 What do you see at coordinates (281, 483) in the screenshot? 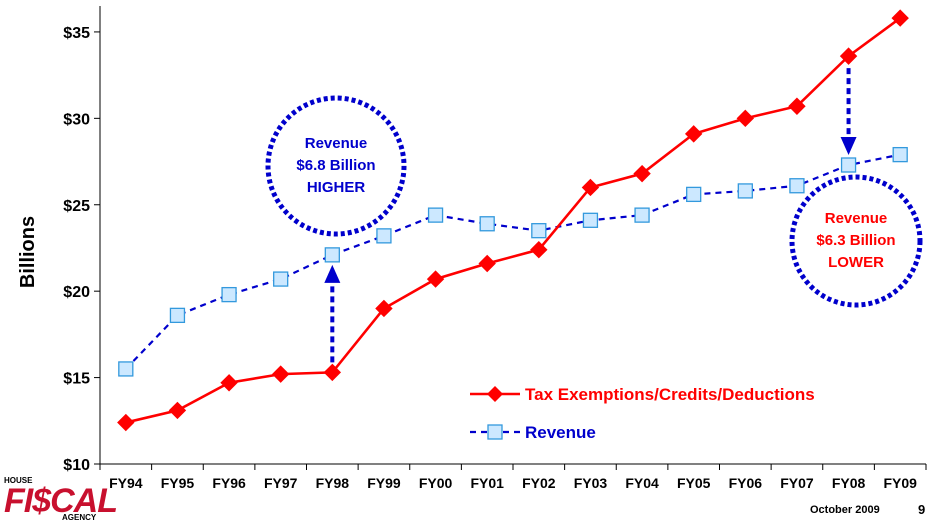
I see `x-tick-label: FY97` at bounding box center [281, 483].